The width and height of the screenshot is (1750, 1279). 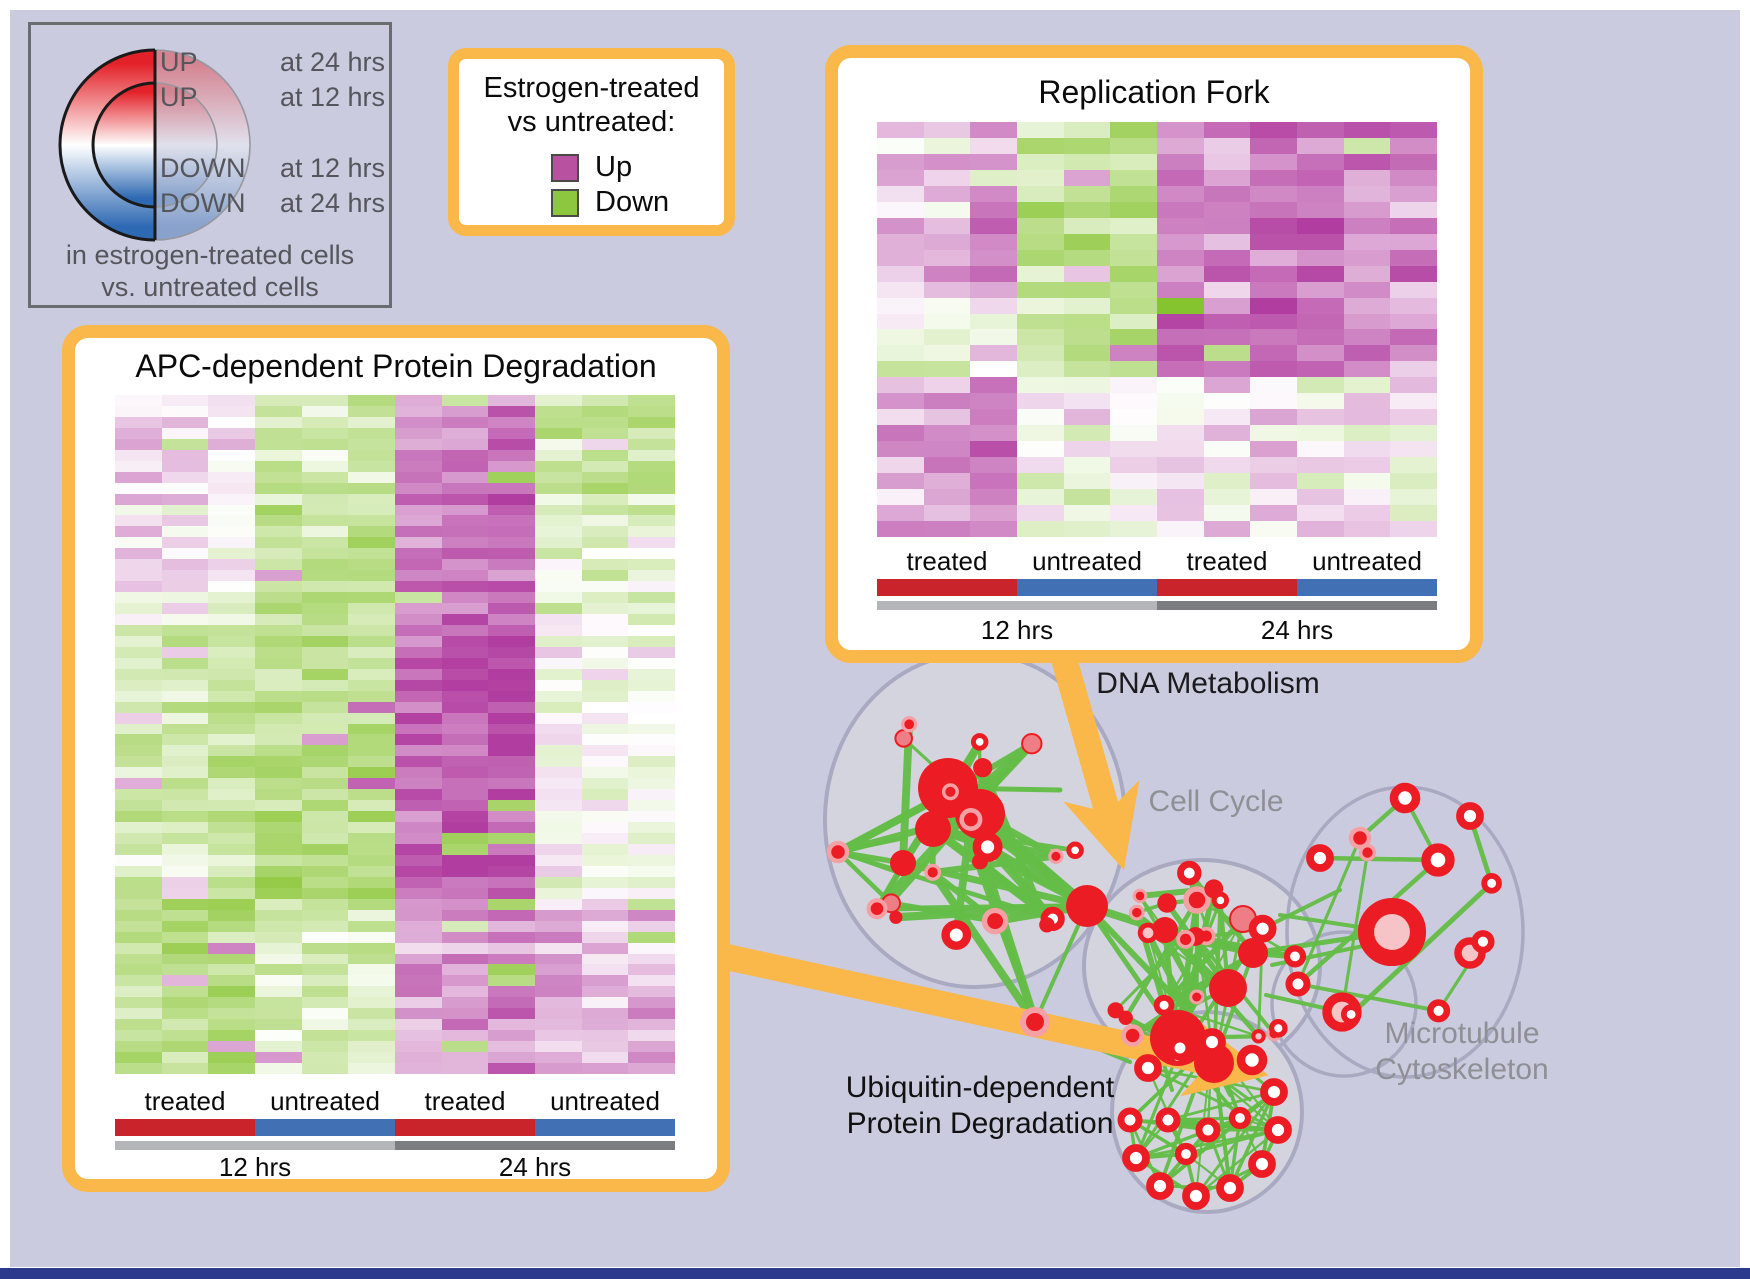 What do you see at coordinates (1215, 802) in the screenshot?
I see `cluster-label-cell-cycle: Cell Cycle` at bounding box center [1215, 802].